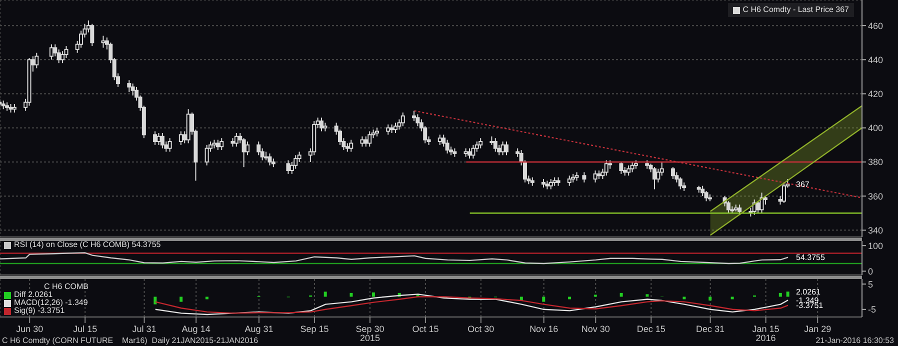 The height and width of the screenshot is (346, 898). I want to click on x-tick-label: Nov 16, so click(544, 329).